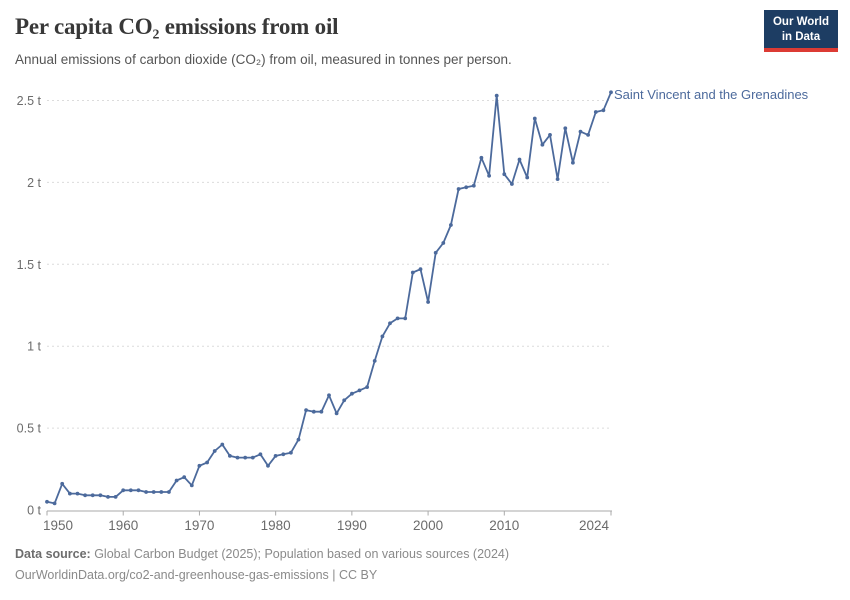 This screenshot has width=850, height=600. I want to click on x-axis-tick-label: 1960, so click(123, 525).